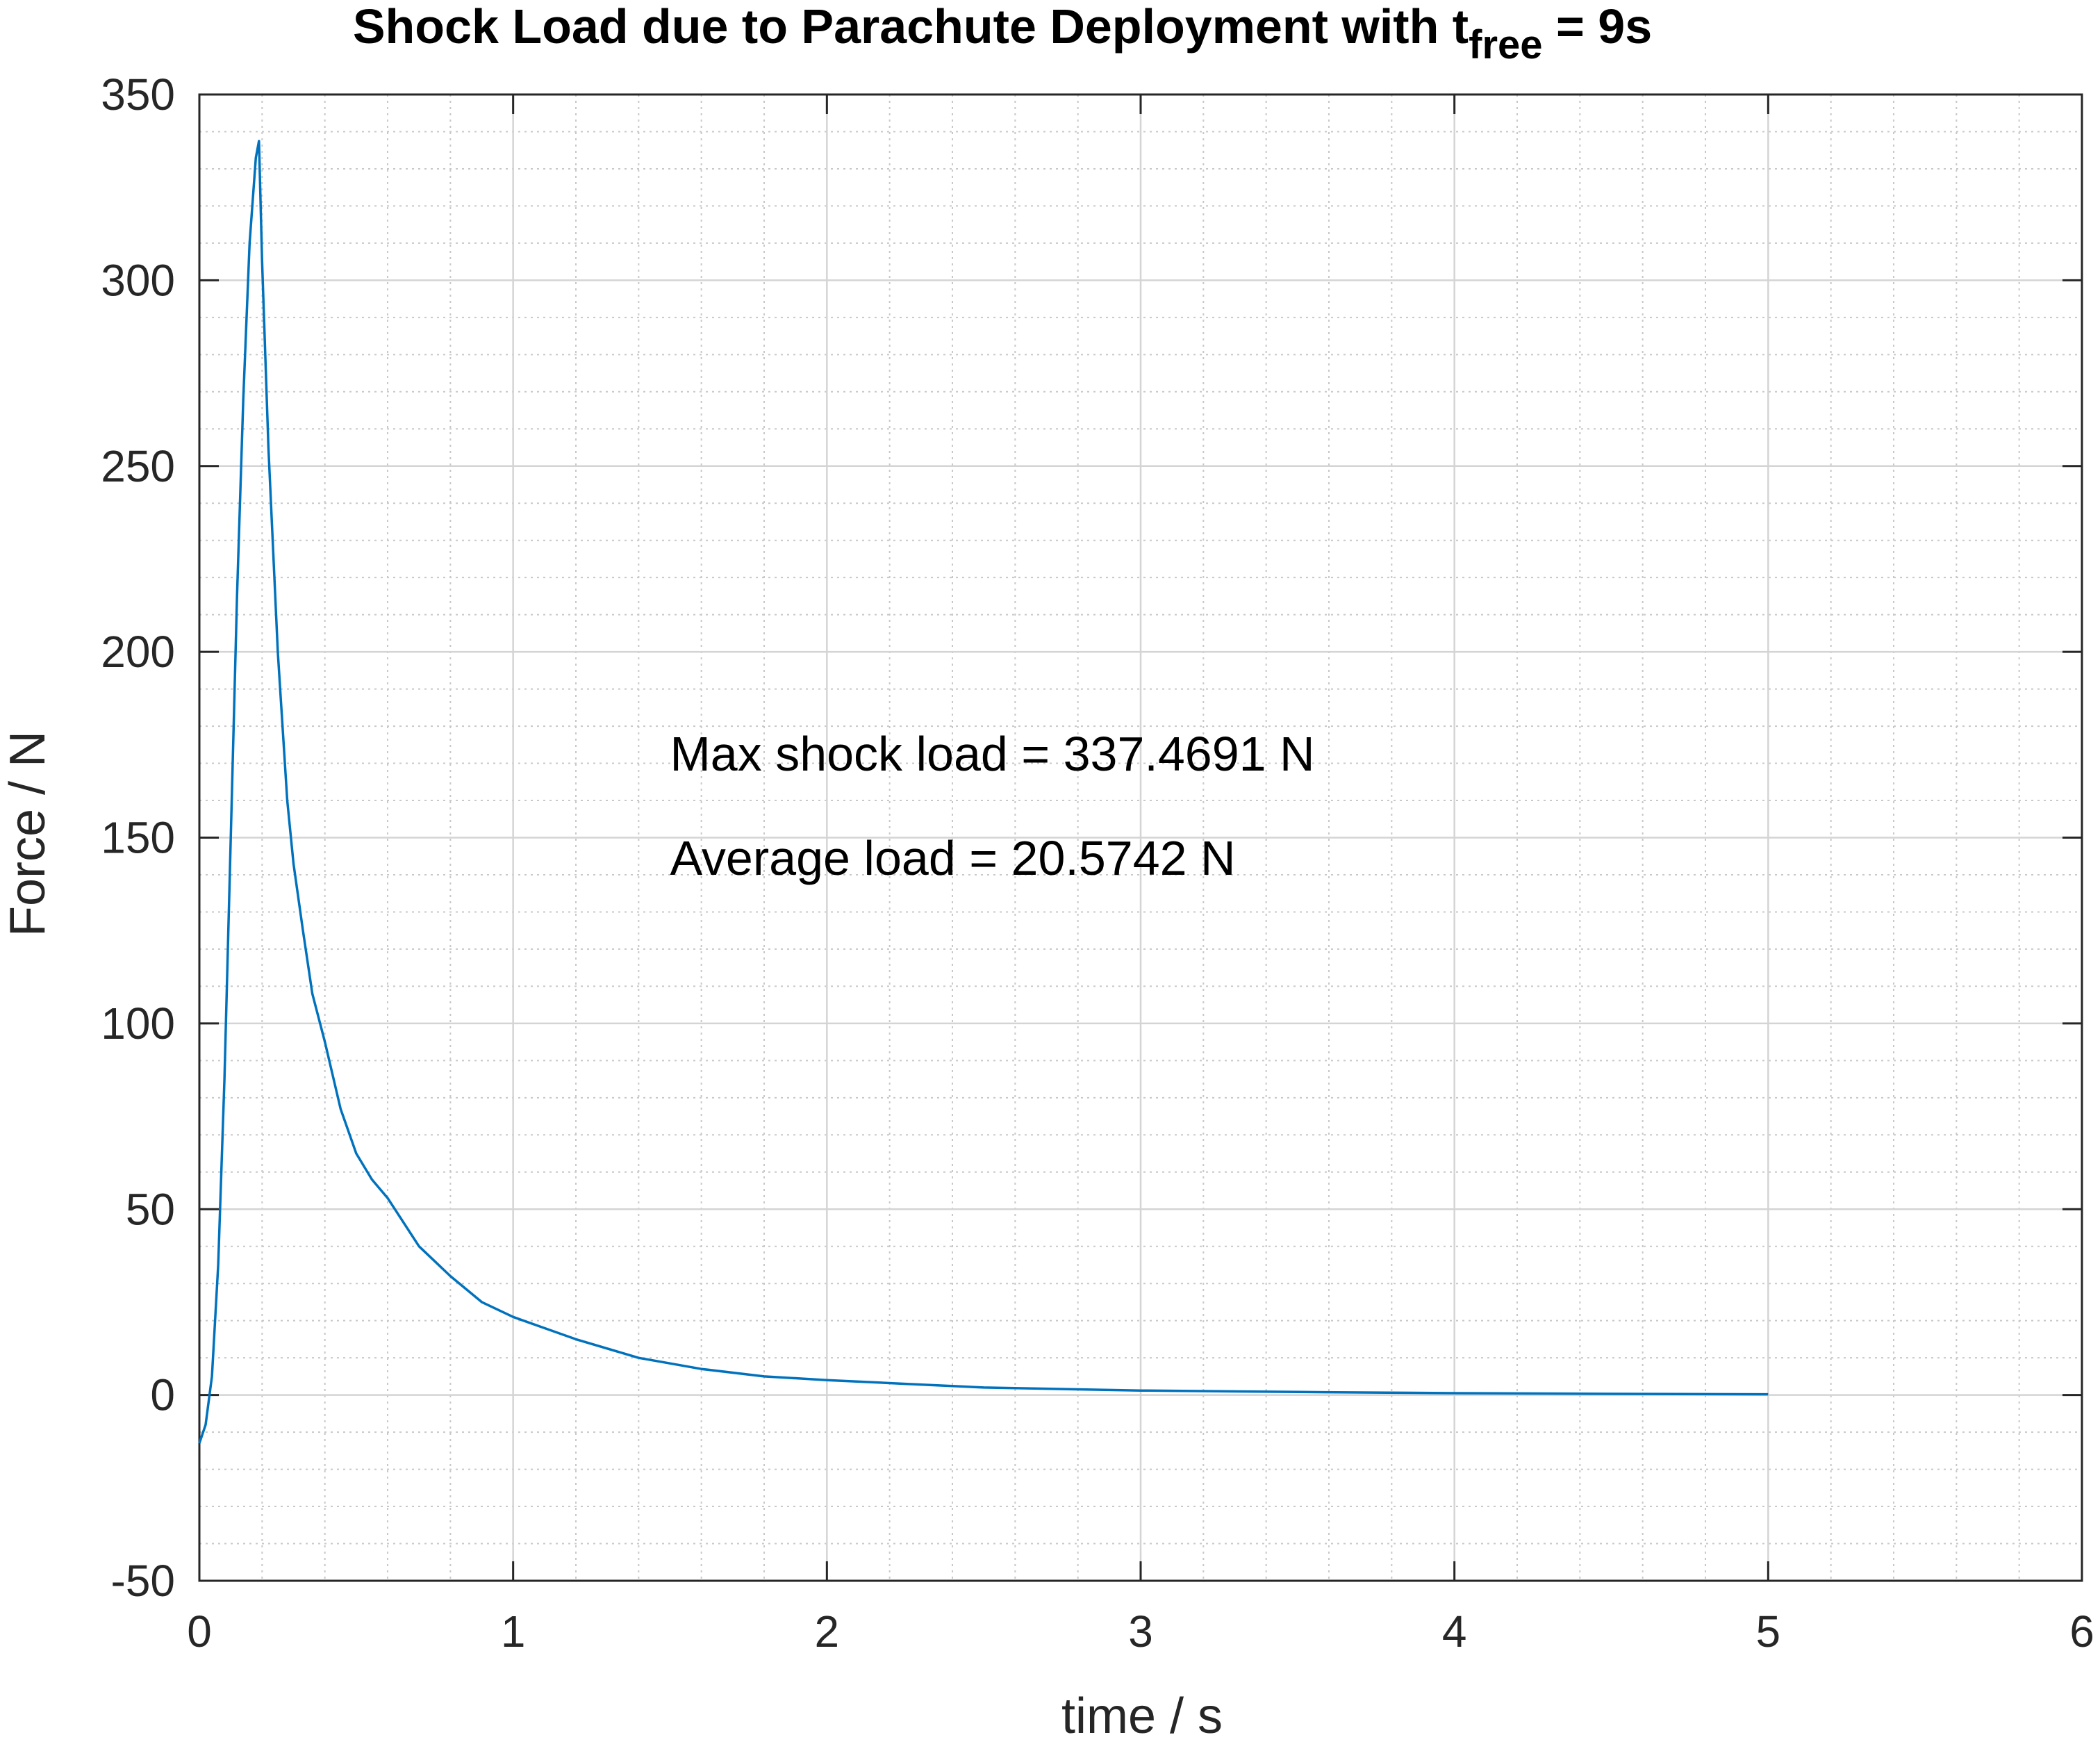  I want to click on y-tick-label: -50, so click(143, 1581).